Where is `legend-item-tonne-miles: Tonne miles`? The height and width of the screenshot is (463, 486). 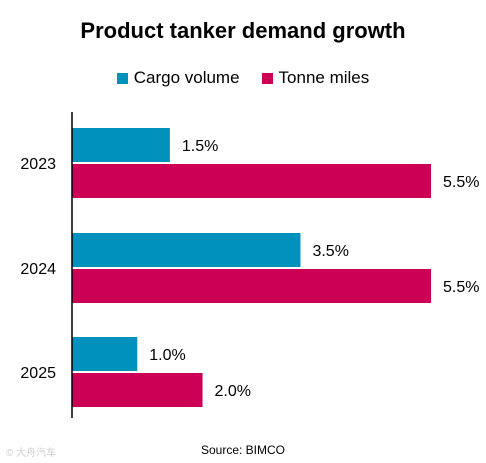
legend-item-tonne-miles: Tonne miles is located at coordinates (315, 78).